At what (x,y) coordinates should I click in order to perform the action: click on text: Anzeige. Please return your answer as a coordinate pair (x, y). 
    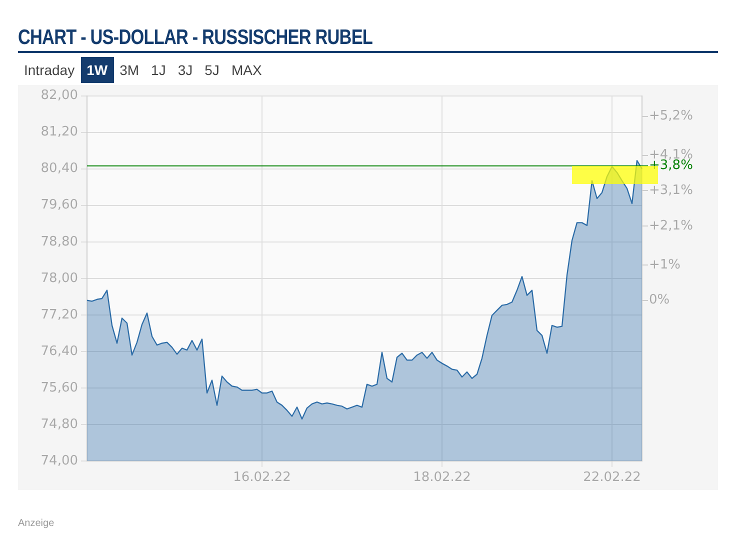
    Looking at the image, I should click on (36, 523).